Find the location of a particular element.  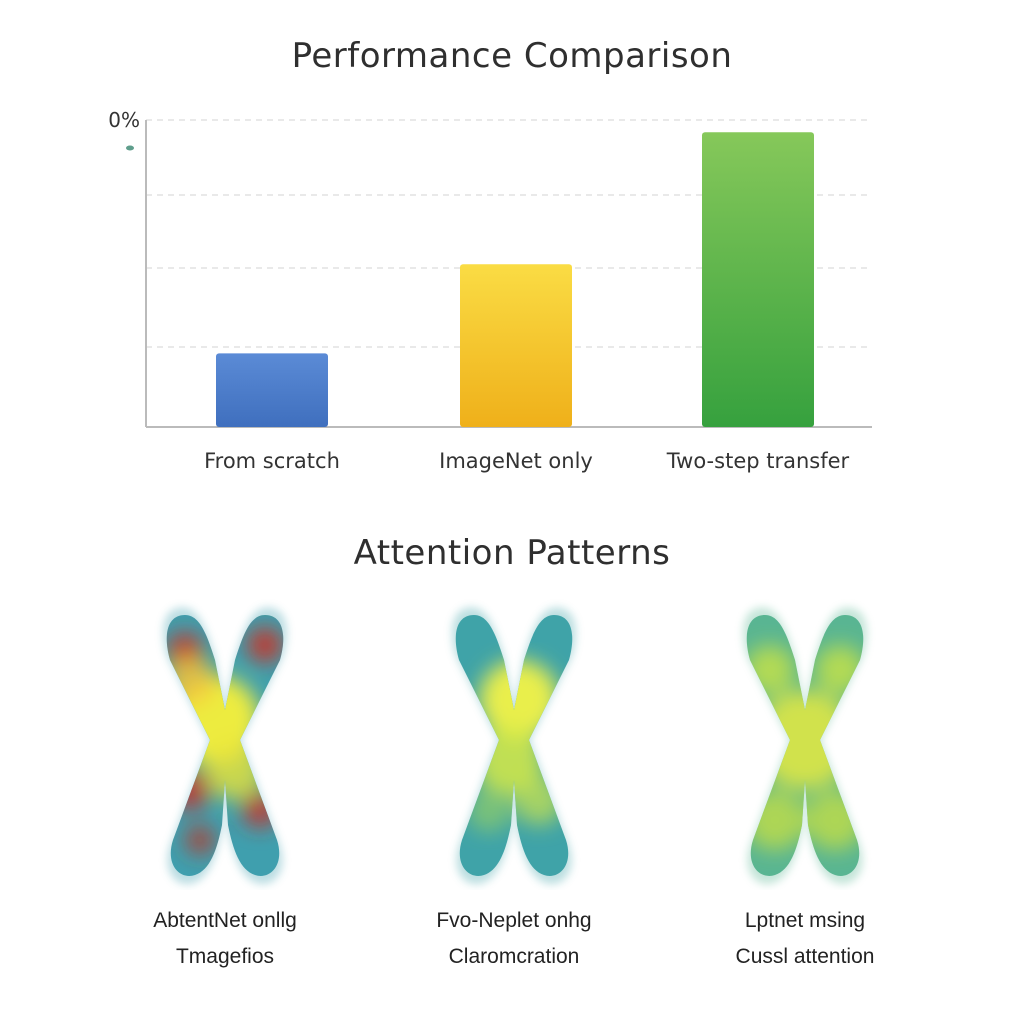

attention-title: Attention Patterns is located at coordinates (512, 553).